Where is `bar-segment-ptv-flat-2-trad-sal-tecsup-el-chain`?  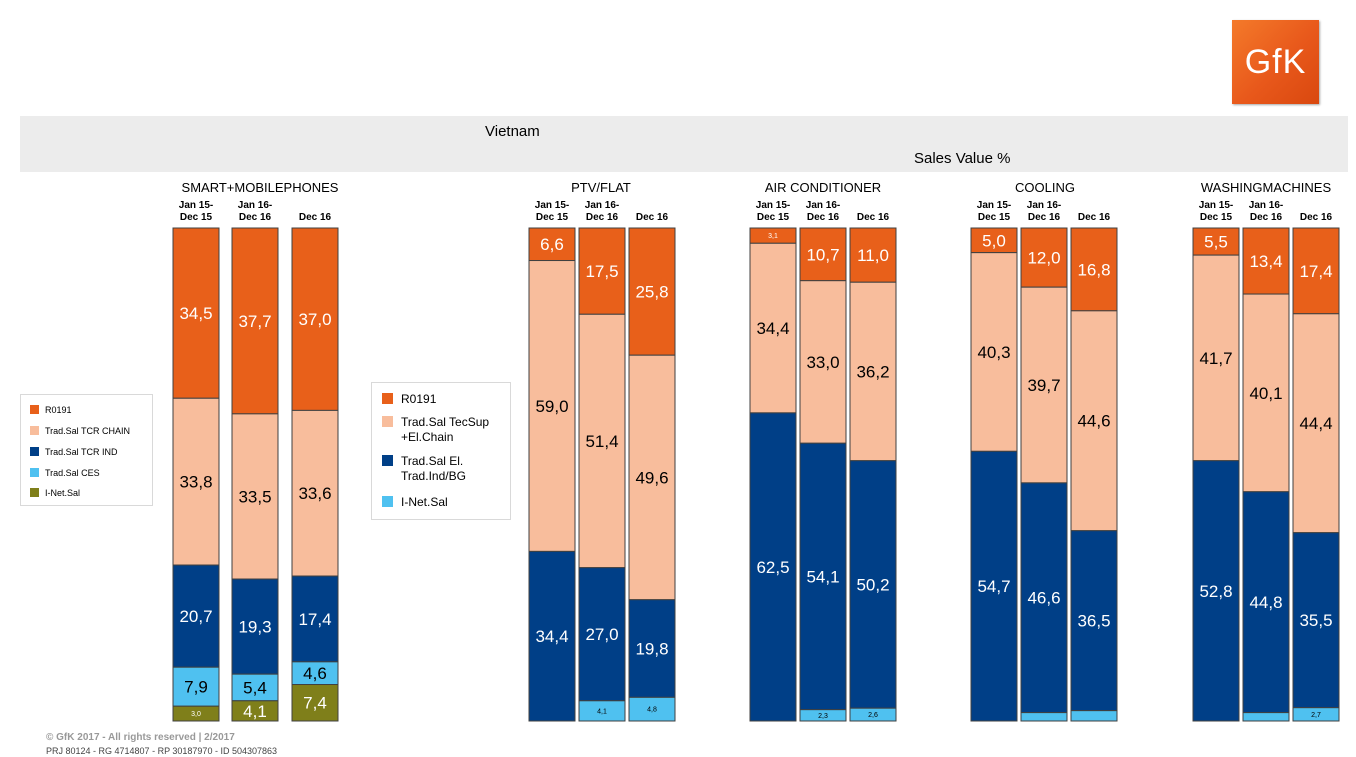 bar-segment-ptv-flat-2-trad-sal-tecsup-el-chain is located at coordinates (652, 477).